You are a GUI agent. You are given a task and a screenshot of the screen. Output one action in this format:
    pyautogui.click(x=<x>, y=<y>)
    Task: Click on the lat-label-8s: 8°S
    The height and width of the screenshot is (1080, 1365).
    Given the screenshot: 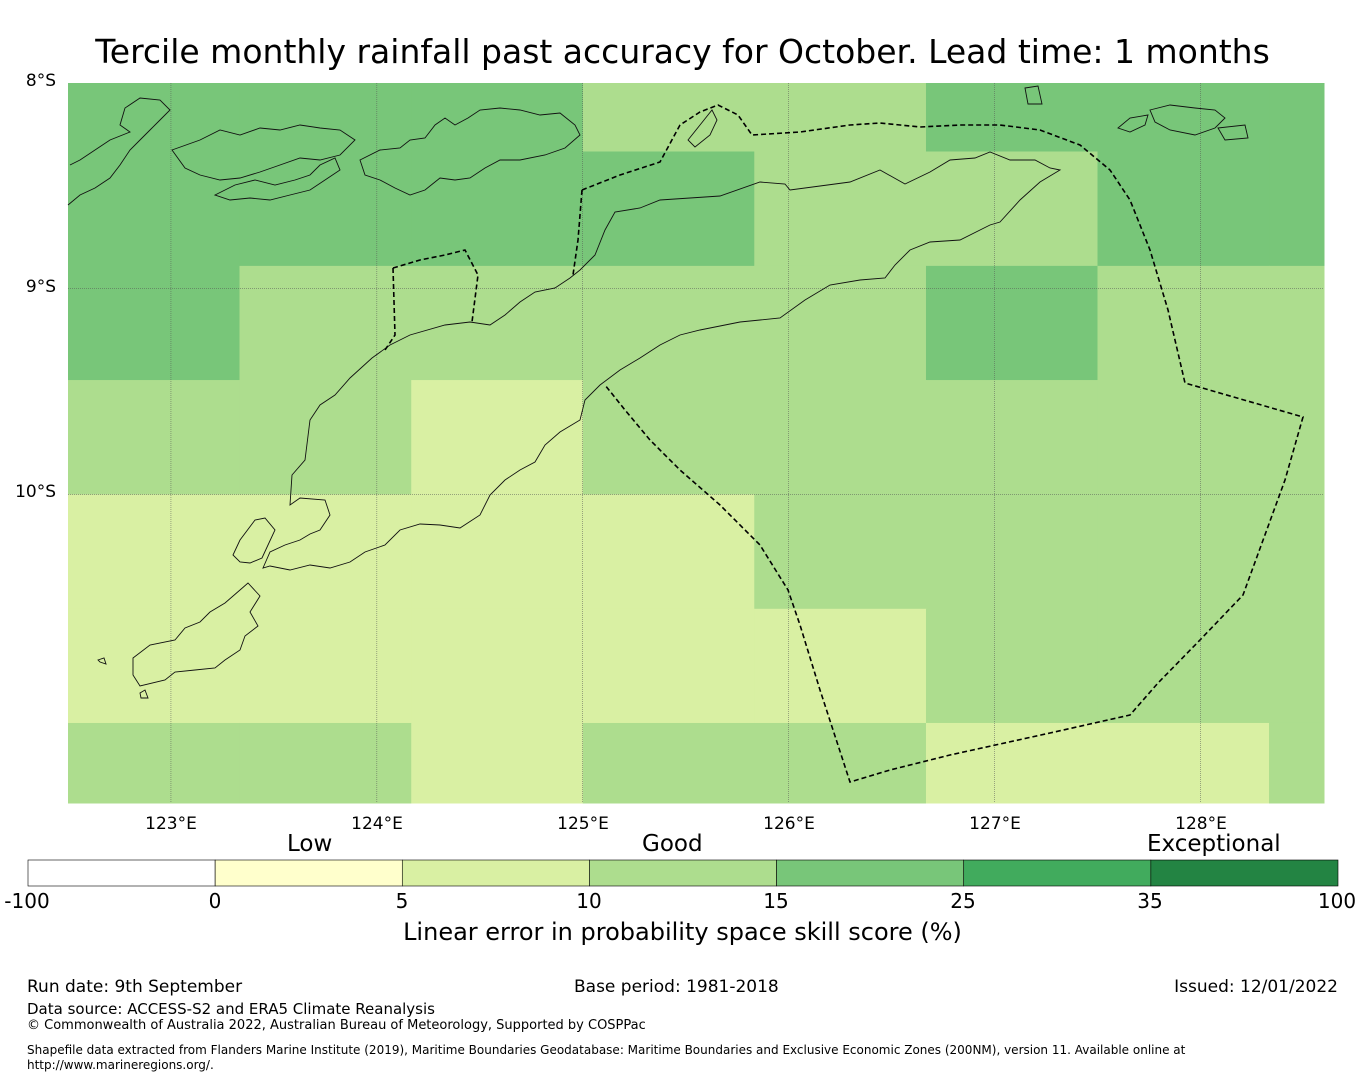 What is the action you would take?
    pyautogui.click(x=40, y=81)
    